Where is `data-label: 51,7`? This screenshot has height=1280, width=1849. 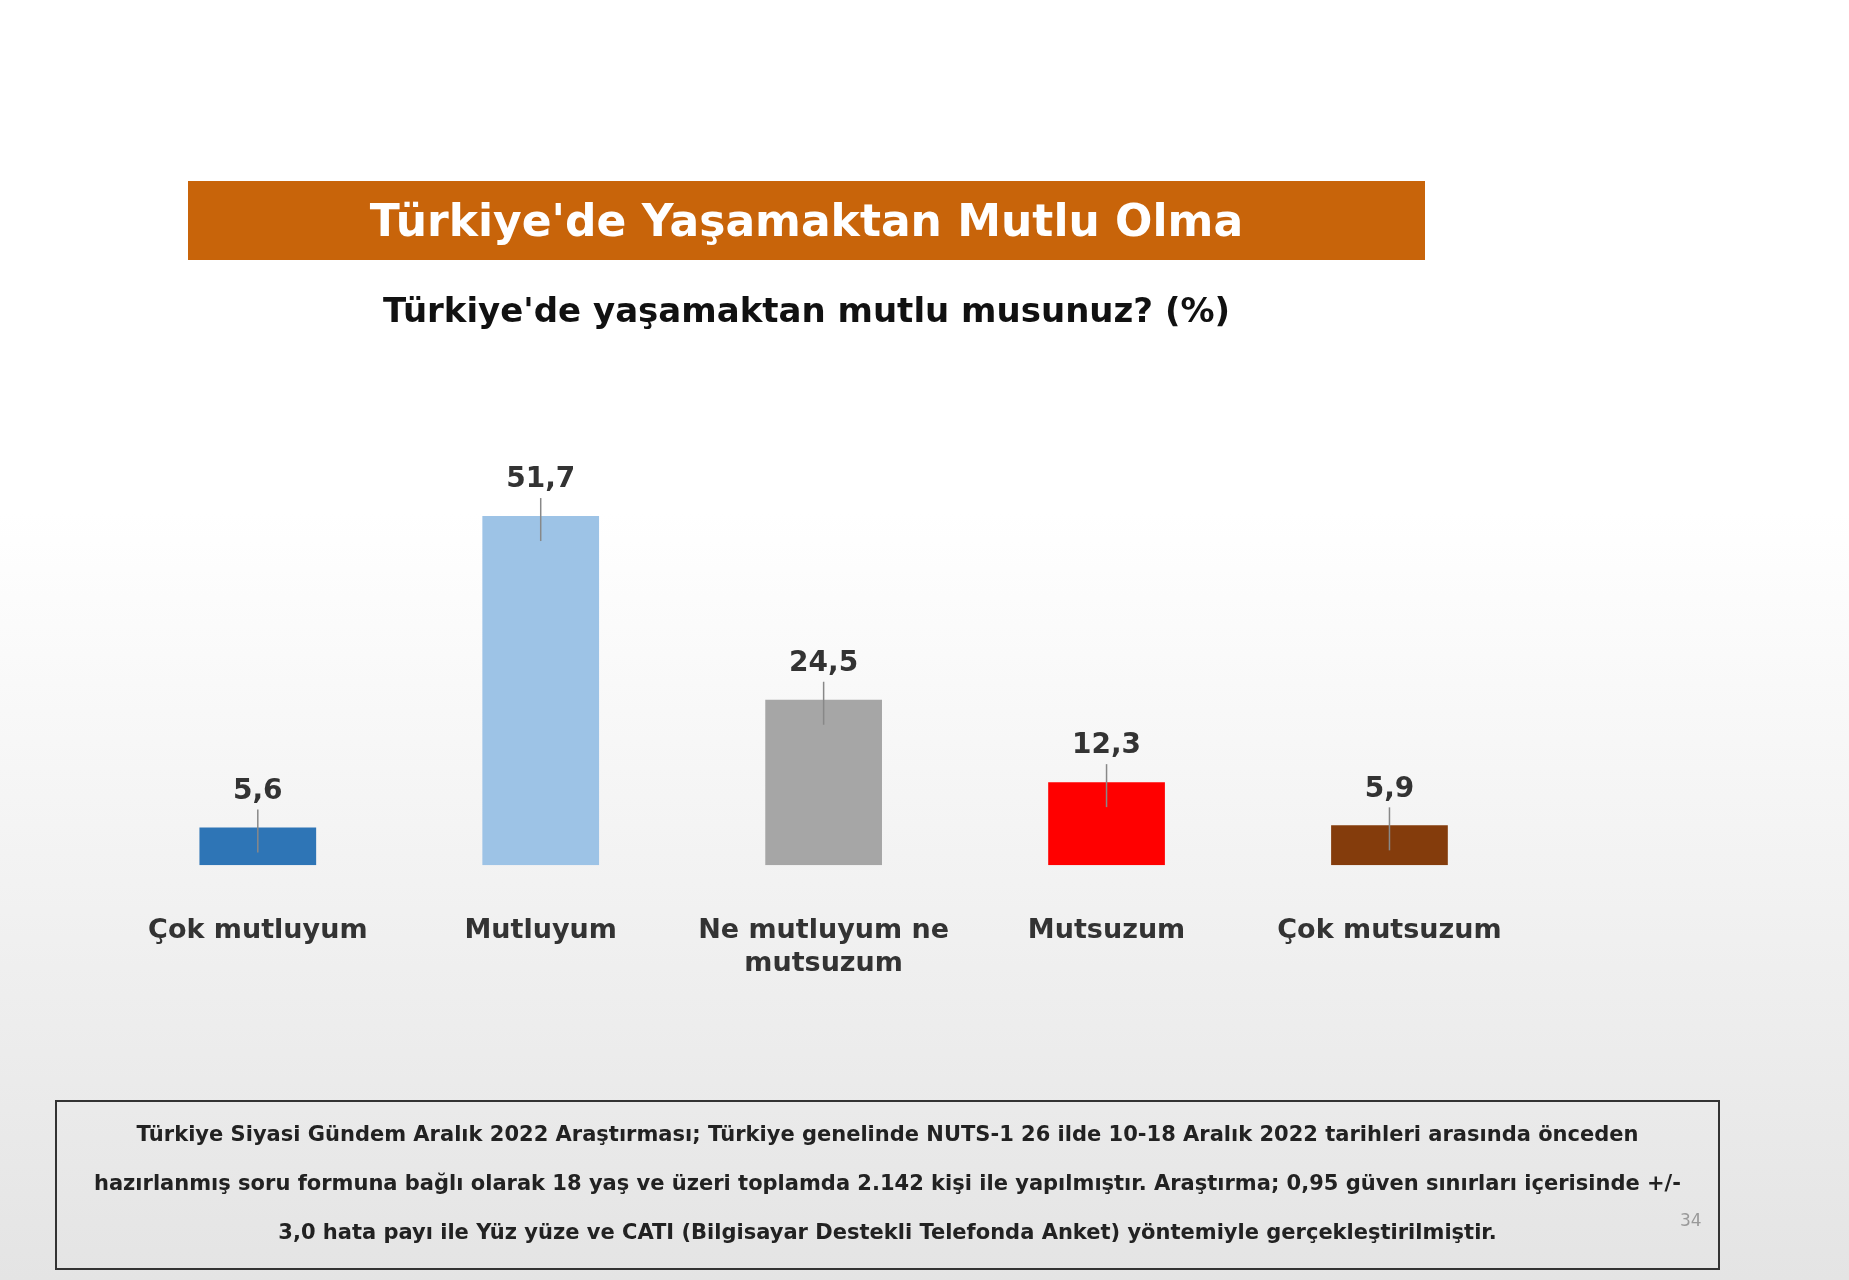 data-label: 51,7 is located at coordinates (541, 478).